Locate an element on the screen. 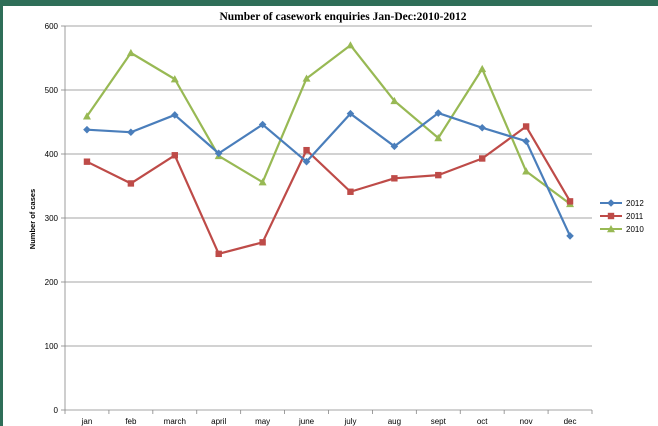 The height and width of the screenshot is (426, 658). legend-item-2010: 2010 is located at coordinates (622, 229).